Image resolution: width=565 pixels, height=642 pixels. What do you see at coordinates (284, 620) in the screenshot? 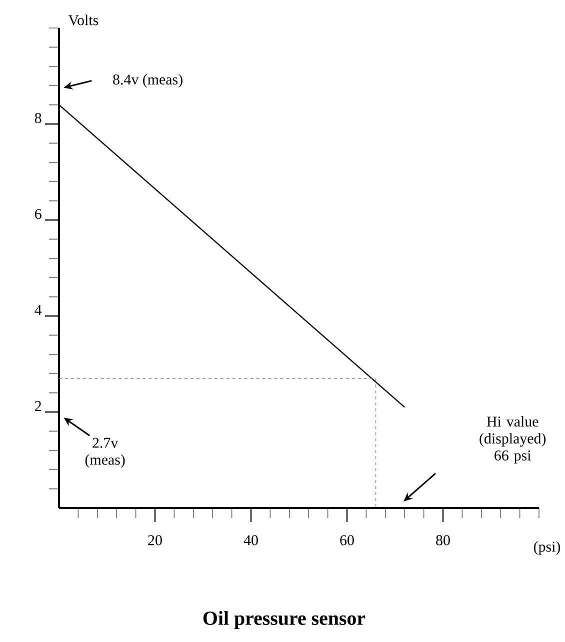
I see `text: Oil pressure sensor` at bounding box center [284, 620].